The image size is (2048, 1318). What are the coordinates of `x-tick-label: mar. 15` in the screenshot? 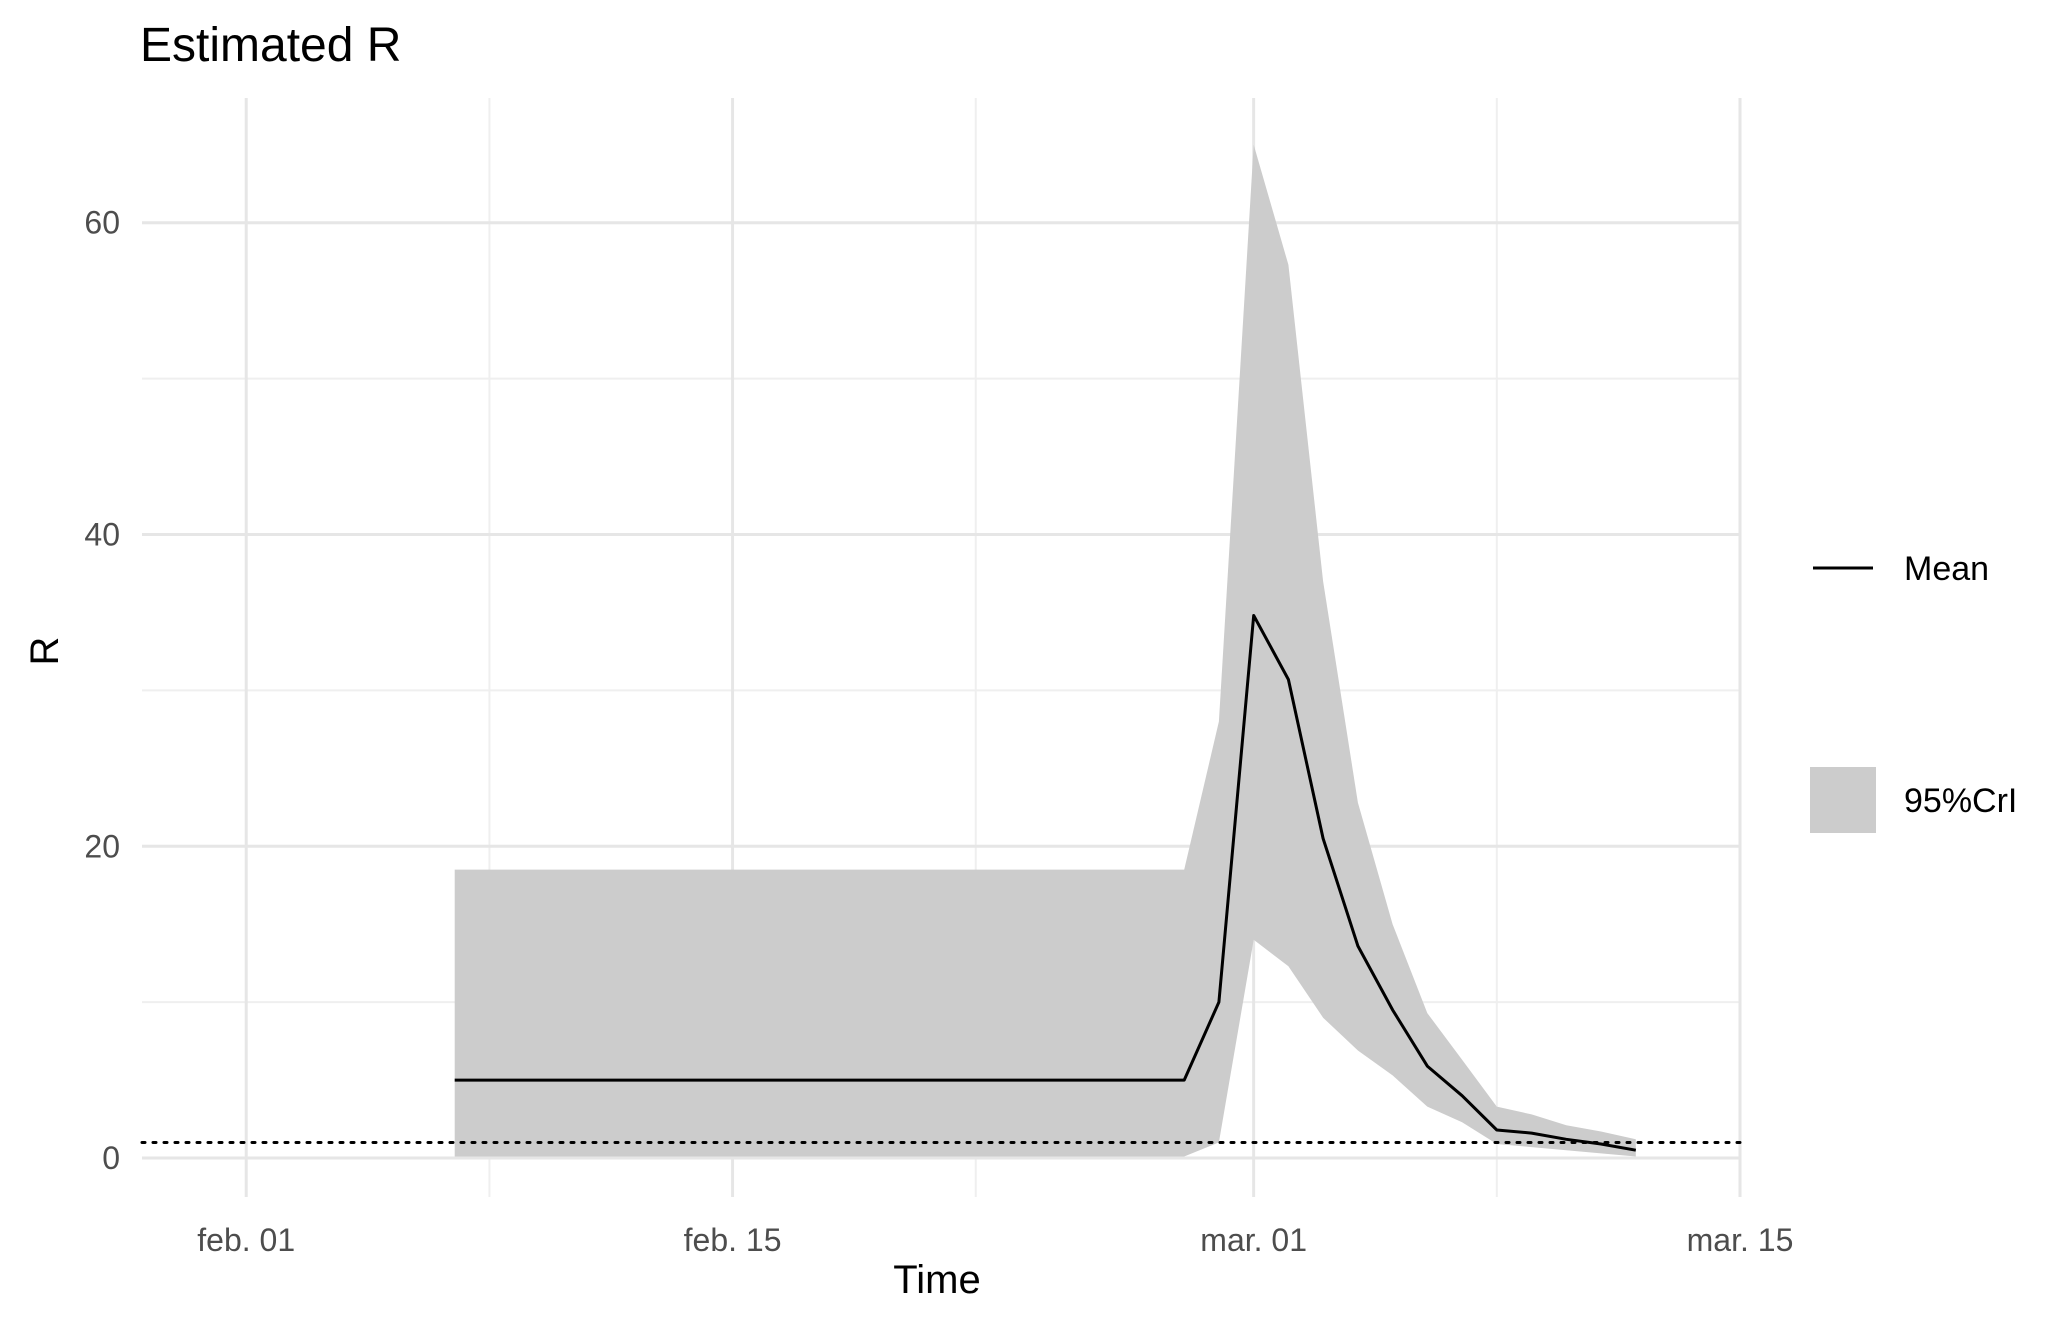 It's located at (1740, 1240).